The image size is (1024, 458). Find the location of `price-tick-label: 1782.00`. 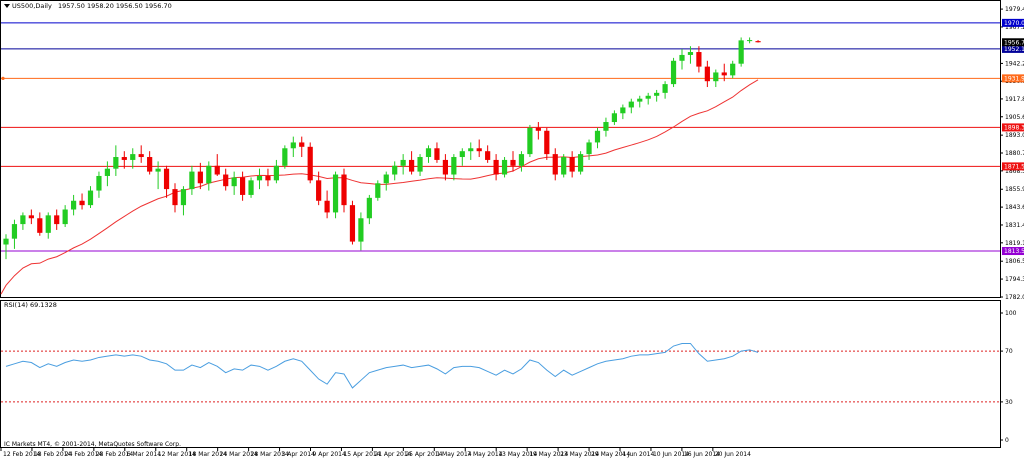

price-tick-label: 1782.00 is located at coordinates (1014, 297).